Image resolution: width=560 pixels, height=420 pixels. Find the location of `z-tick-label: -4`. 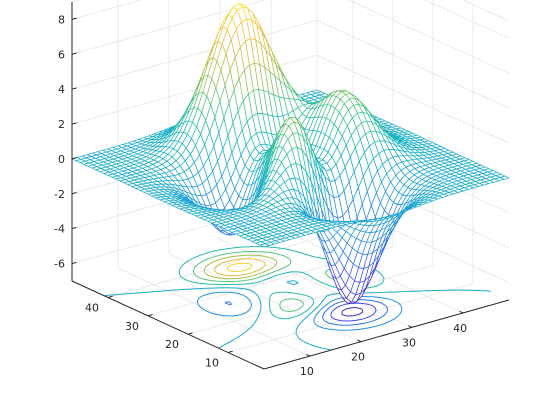

z-tick-label: -4 is located at coordinates (59, 229).